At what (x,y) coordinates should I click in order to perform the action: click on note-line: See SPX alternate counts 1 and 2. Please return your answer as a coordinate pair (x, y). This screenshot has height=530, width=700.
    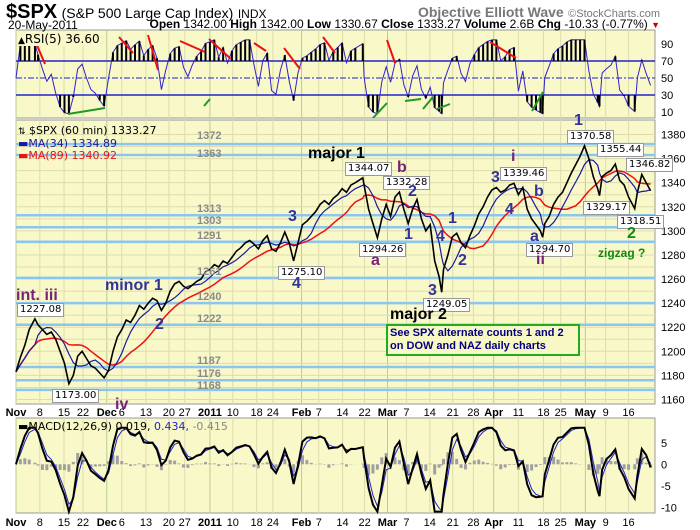
    Looking at the image, I should click on (477, 333).